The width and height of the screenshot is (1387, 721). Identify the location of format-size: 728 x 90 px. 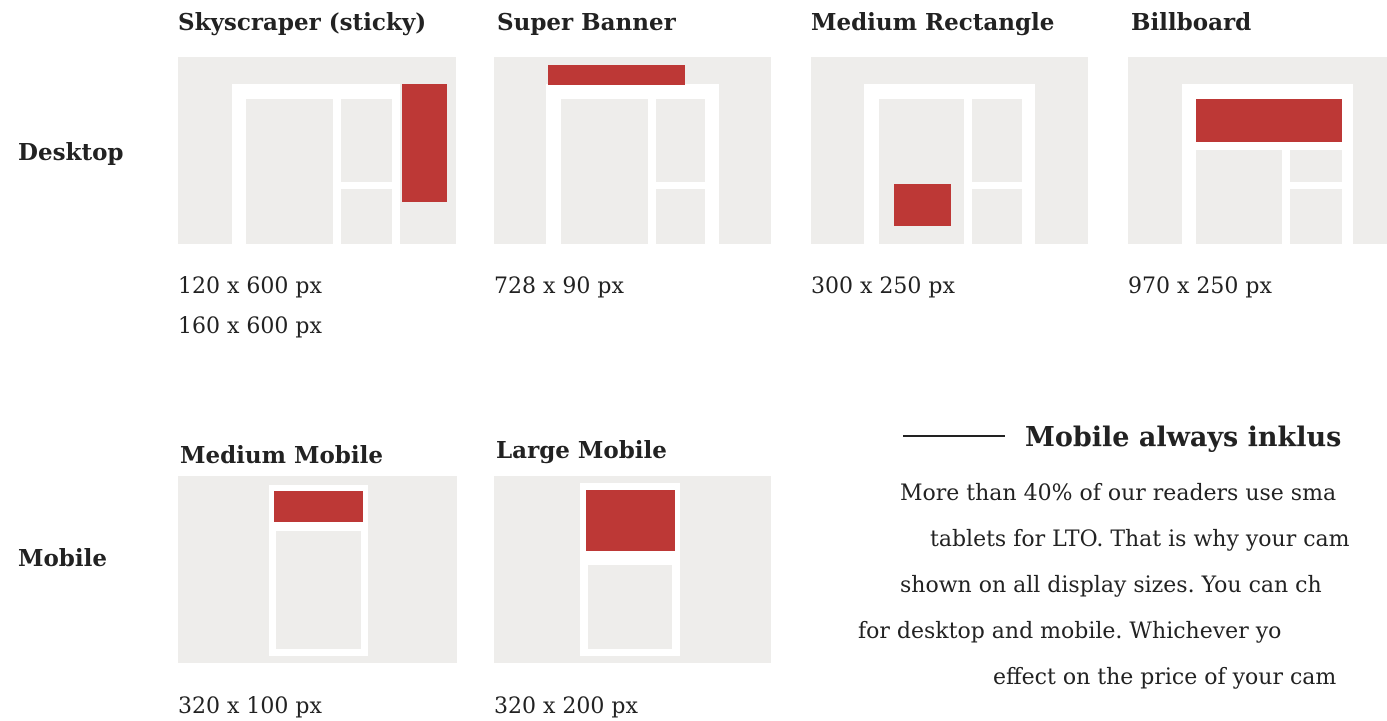
(559, 286).